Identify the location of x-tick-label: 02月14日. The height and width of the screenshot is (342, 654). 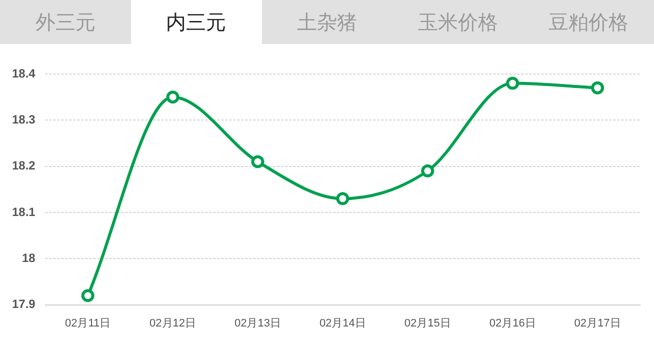
(342, 323).